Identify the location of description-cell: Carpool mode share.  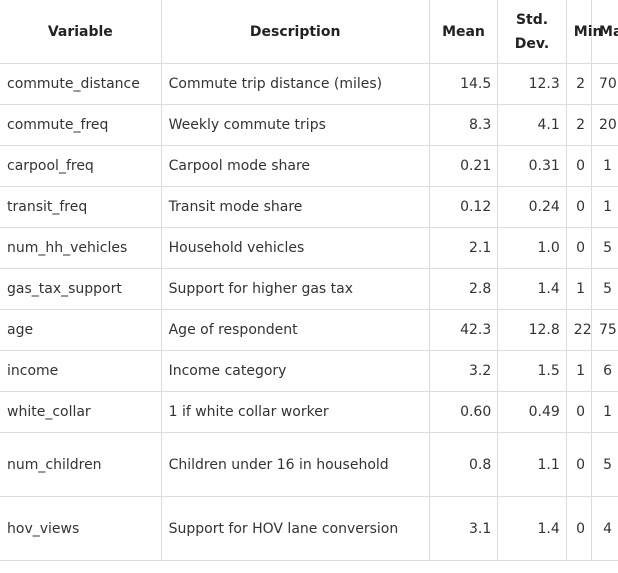
(295, 166).